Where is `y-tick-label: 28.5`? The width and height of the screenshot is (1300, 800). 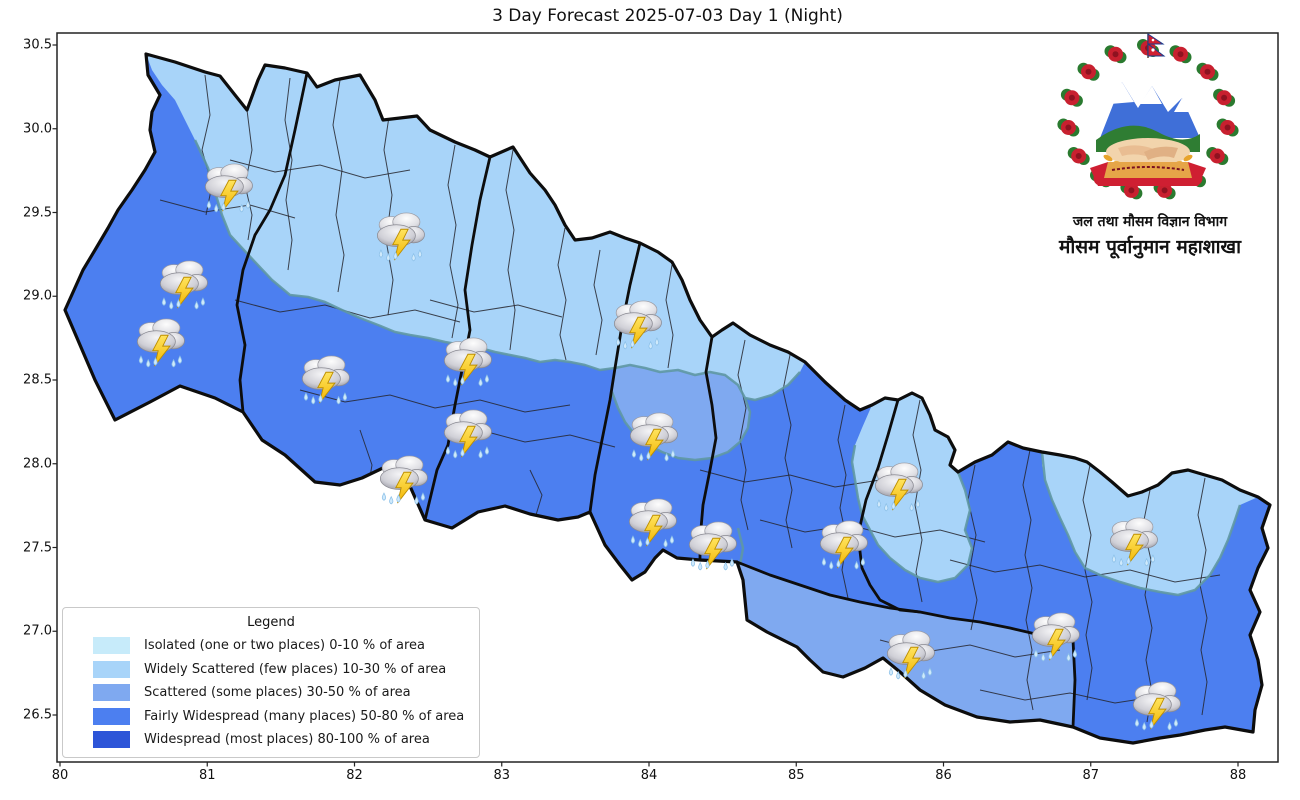 y-tick-label: 28.5 is located at coordinates (37, 380).